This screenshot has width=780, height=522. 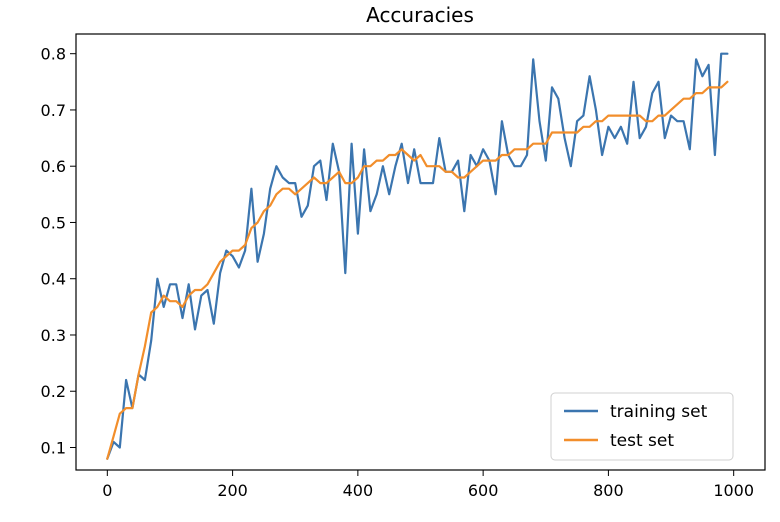 What do you see at coordinates (53, 110) in the screenshot?
I see `y-tick-label: 0.7` at bounding box center [53, 110].